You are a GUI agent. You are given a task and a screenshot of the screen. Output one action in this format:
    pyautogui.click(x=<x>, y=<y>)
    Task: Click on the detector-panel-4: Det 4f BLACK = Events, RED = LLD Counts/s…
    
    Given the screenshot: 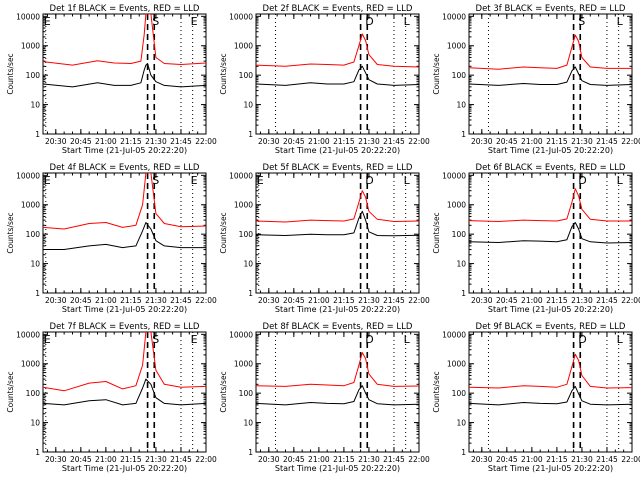 What is the action you would take?
    pyautogui.click(x=111, y=238)
    